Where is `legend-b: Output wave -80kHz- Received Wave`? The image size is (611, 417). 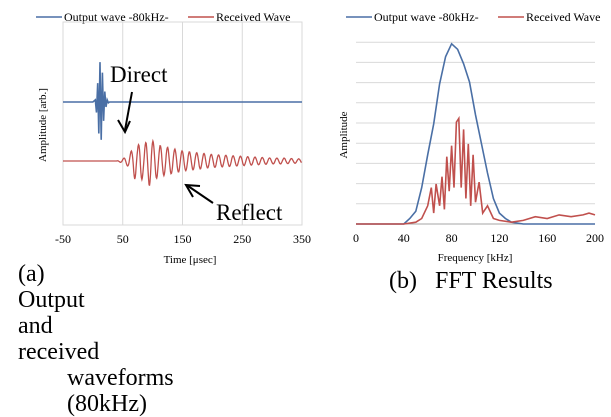
legend-b: Output wave -80kHz- Received Wave is located at coordinates (473, 17).